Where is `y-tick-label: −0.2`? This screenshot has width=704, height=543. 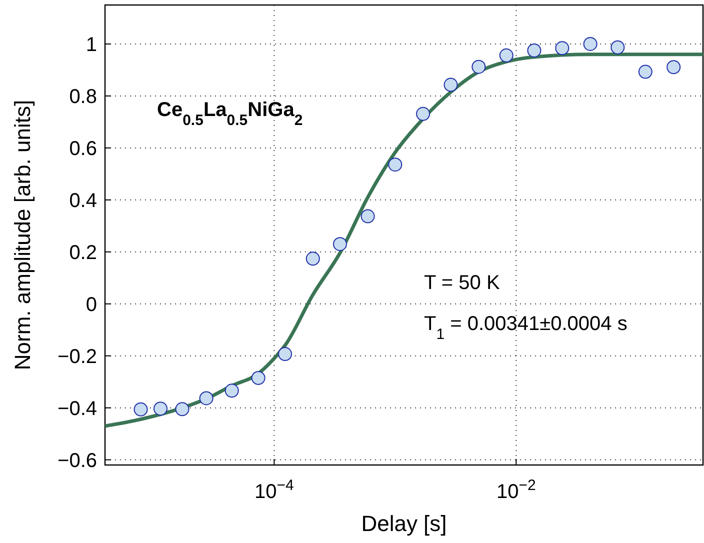
y-tick-label: −0.2 is located at coordinates (77, 357).